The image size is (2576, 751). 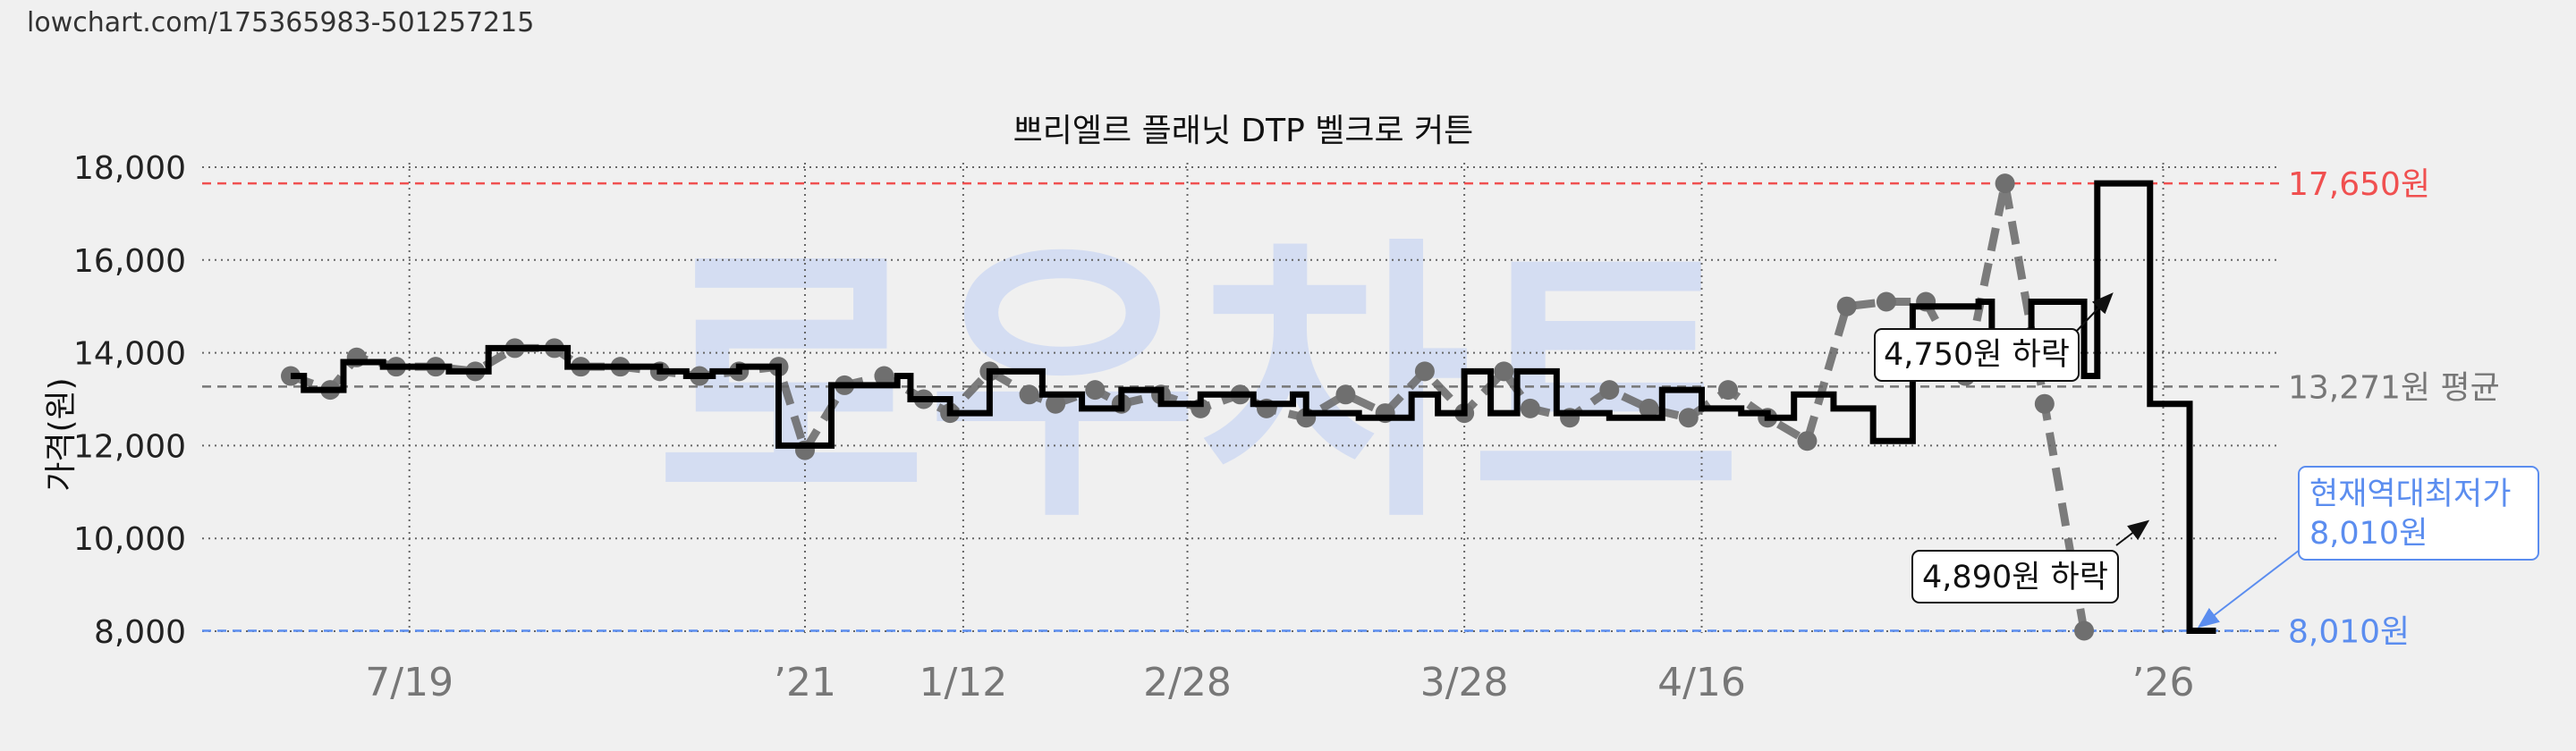 What do you see at coordinates (2394, 388) in the screenshot?
I see `reference-line-label: 13,271원 평균` at bounding box center [2394, 388].